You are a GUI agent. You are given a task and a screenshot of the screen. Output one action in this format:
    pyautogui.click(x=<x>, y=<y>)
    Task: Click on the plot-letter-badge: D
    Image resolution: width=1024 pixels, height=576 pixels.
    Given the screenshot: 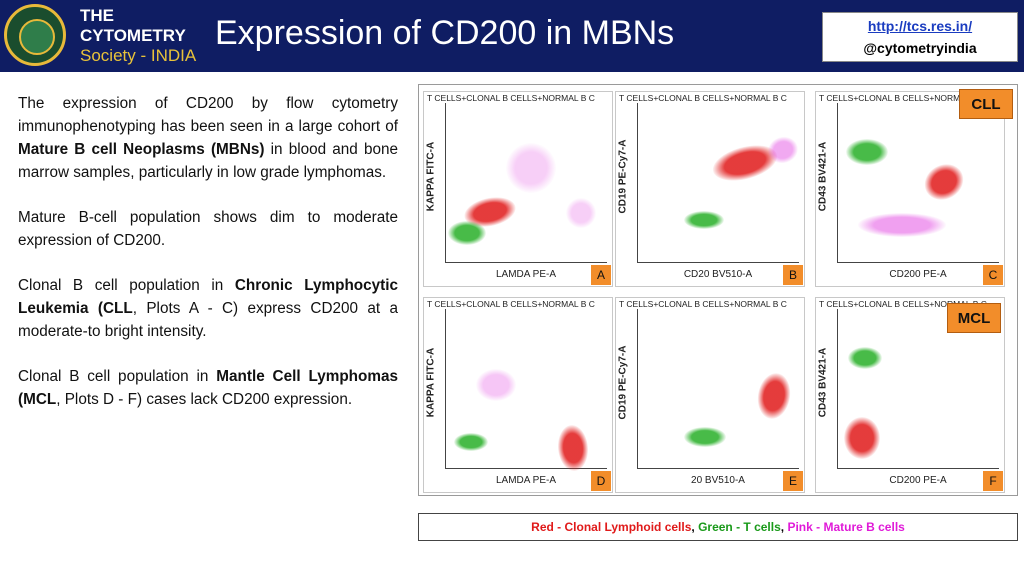 What is the action you would take?
    pyautogui.click(x=601, y=481)
    